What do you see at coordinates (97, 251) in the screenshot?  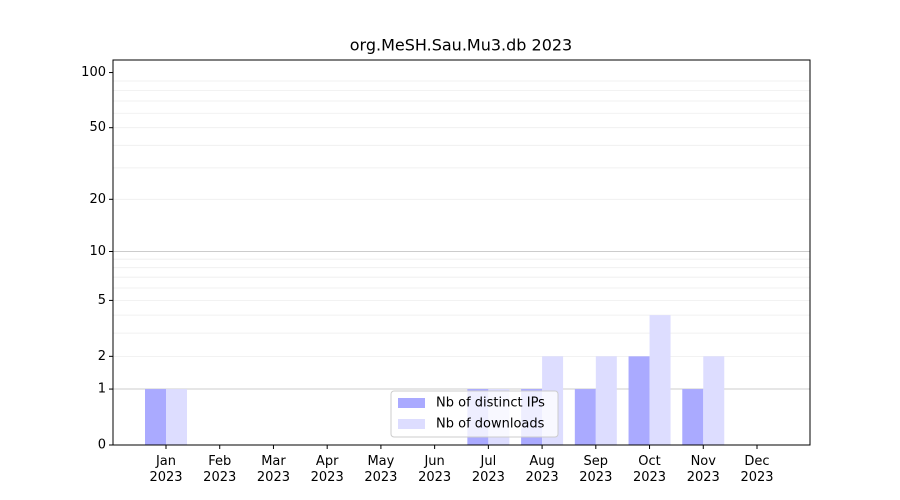 I see `y-tick-label: 10` at bounding box center [97, 251].